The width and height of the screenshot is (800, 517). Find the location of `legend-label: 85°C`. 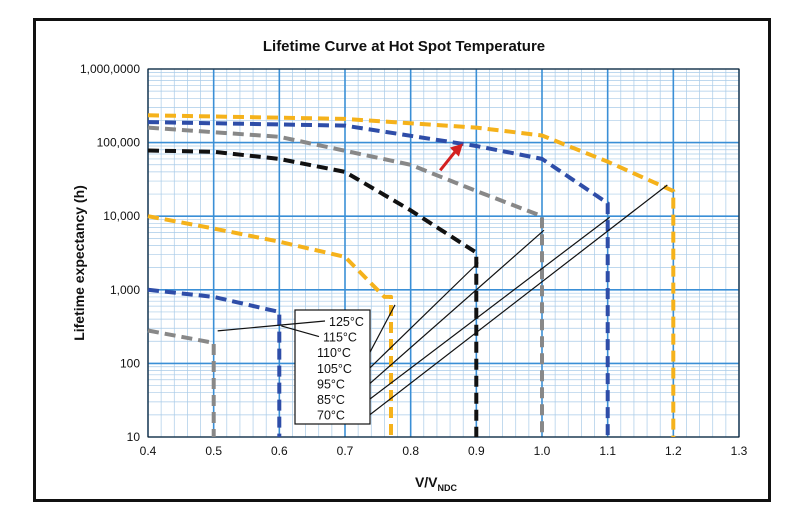

legend-label: 85°C is located at coordinates (331, 400).